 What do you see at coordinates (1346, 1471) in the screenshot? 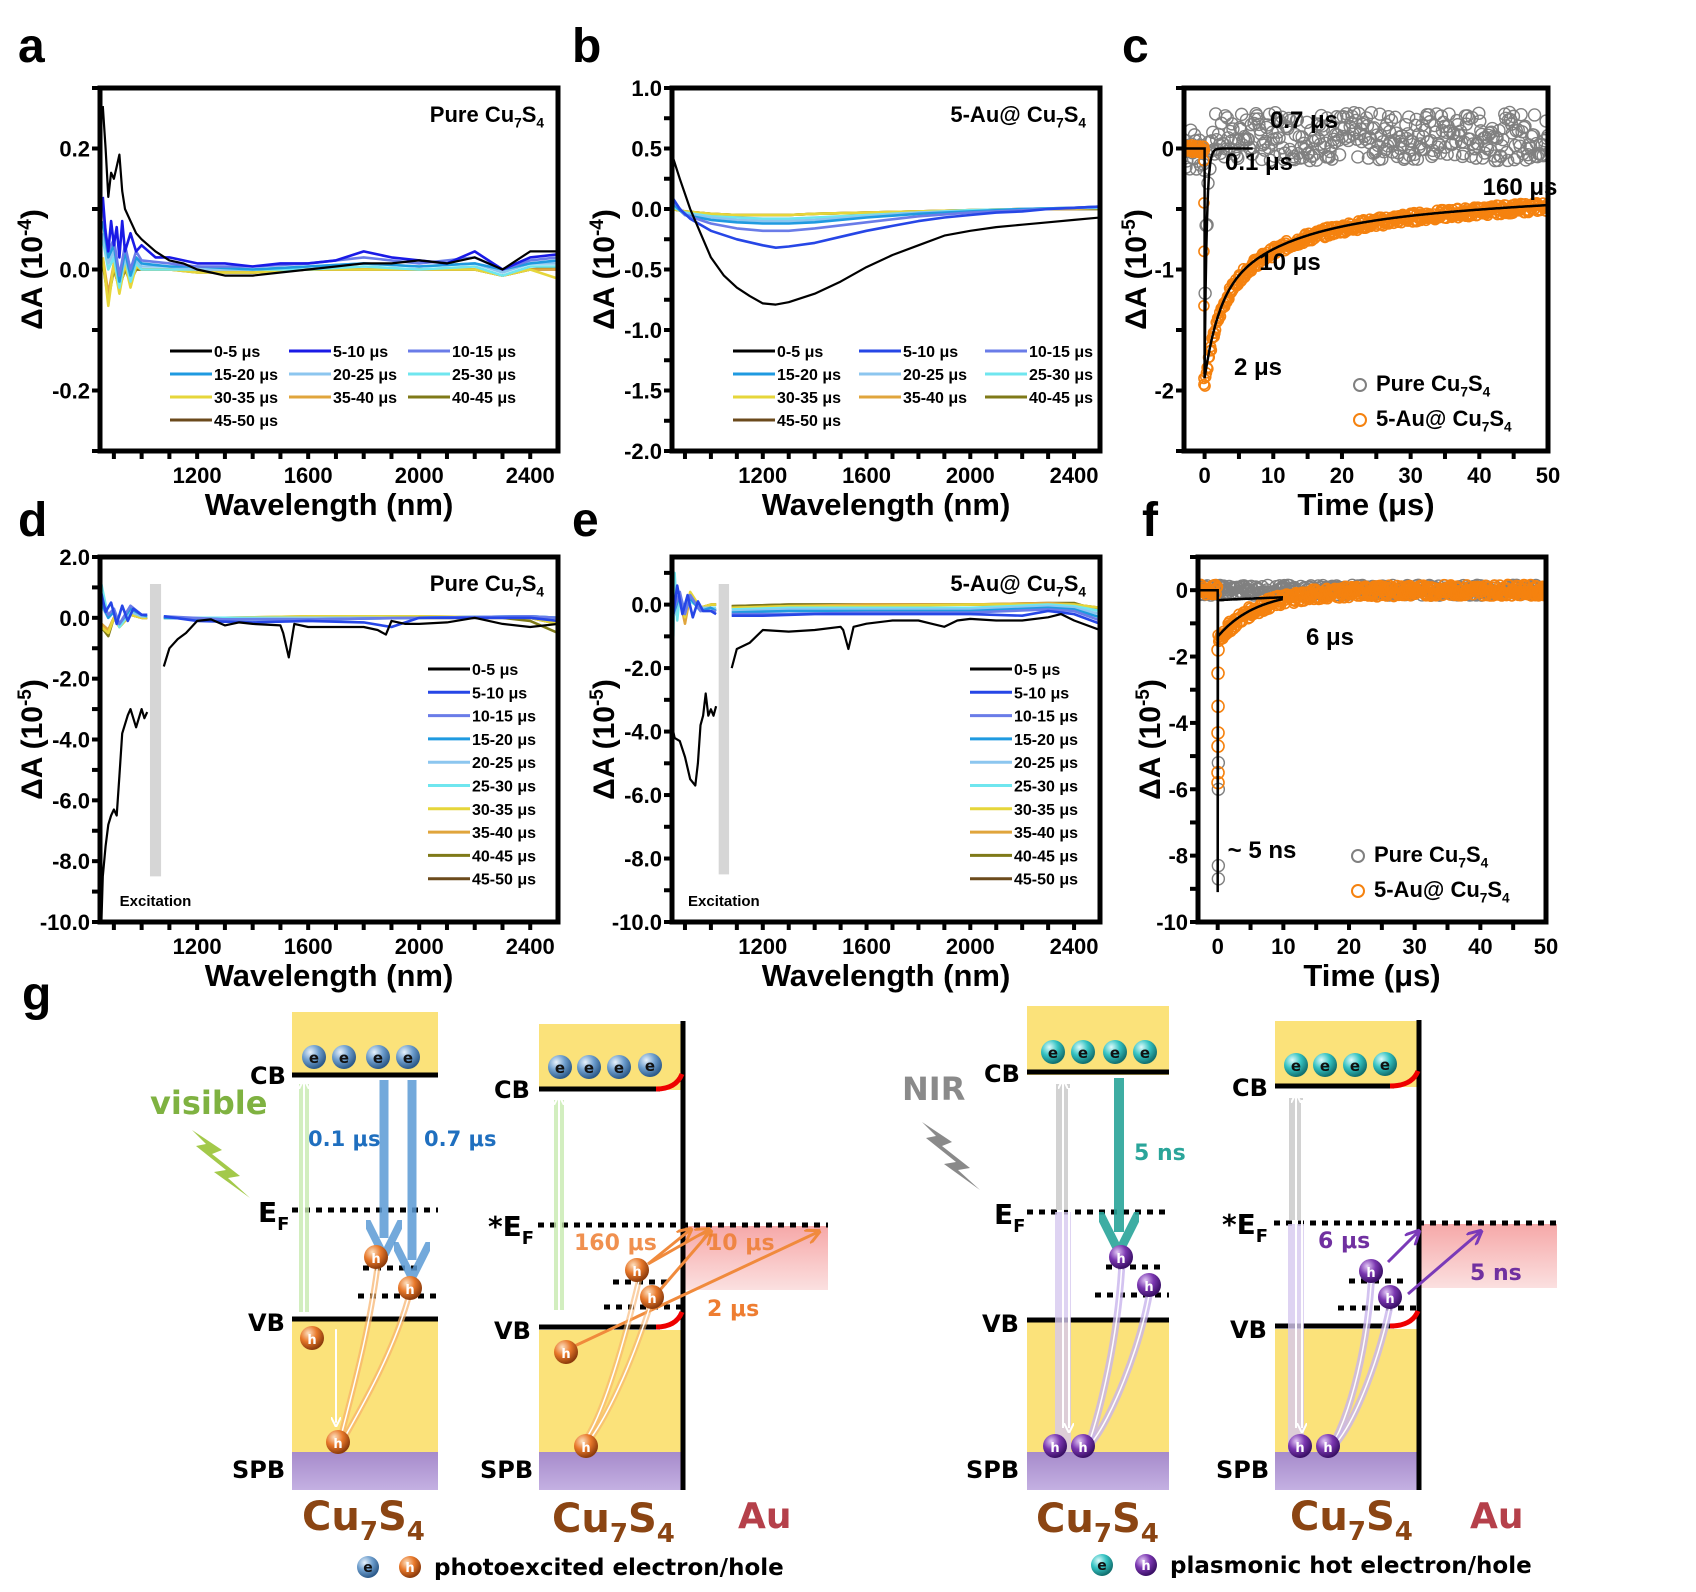
I see `spb-band` at bounding box center [1346, 1471].